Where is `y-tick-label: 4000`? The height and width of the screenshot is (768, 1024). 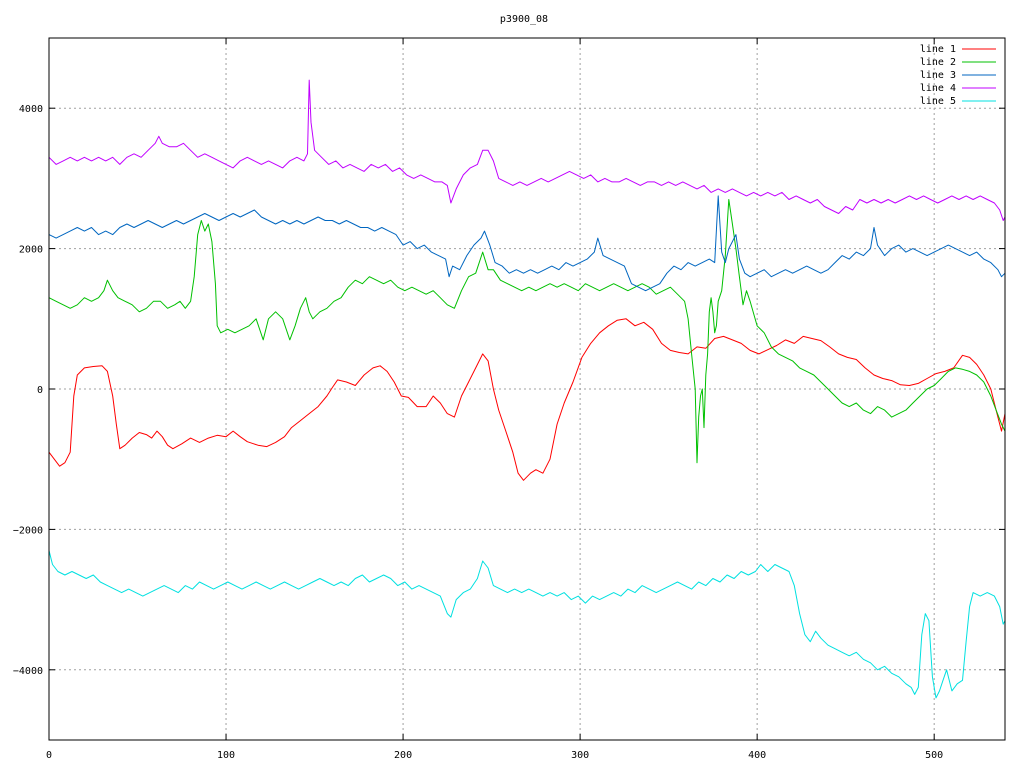
y-tick-label: 4000 is located at coordinates (31, 109).